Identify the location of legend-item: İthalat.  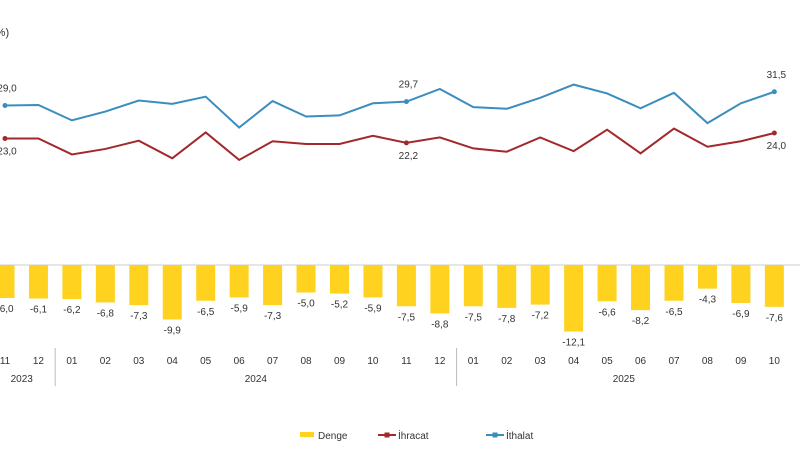
(509, 435).